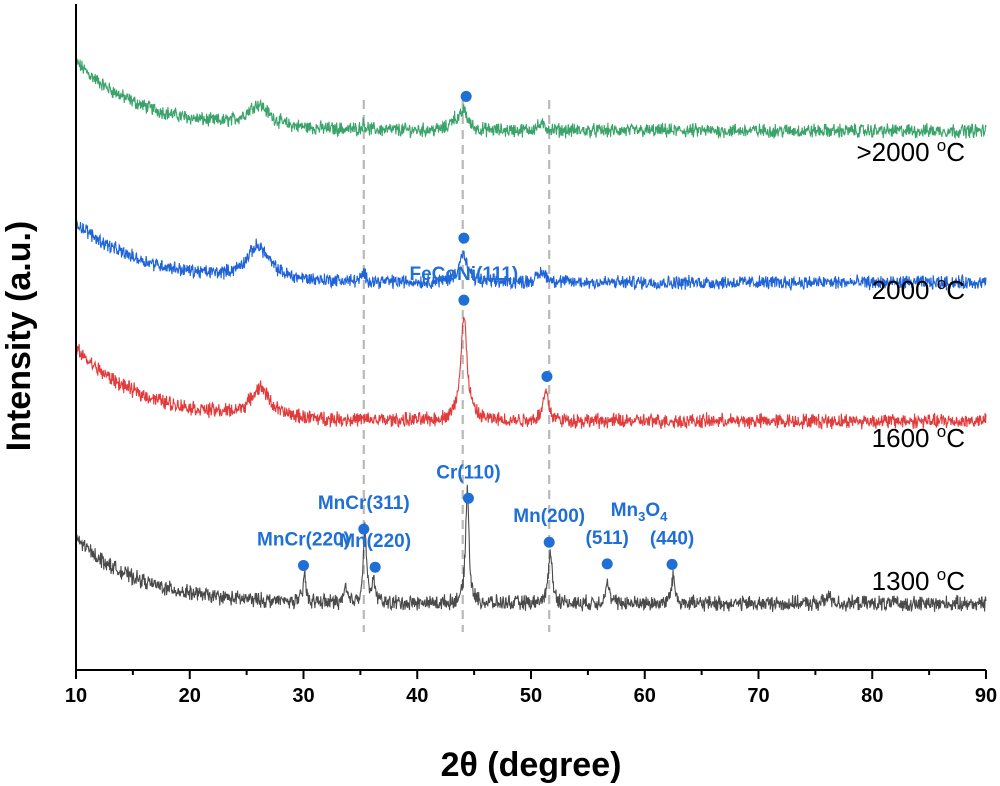 Image resolution: width=1000 pixels, height=786 pixels. Describe the element at coordinates (468, 472) in the screenshot. I see `peak-label-cr-110: Cr(110)` at that location.